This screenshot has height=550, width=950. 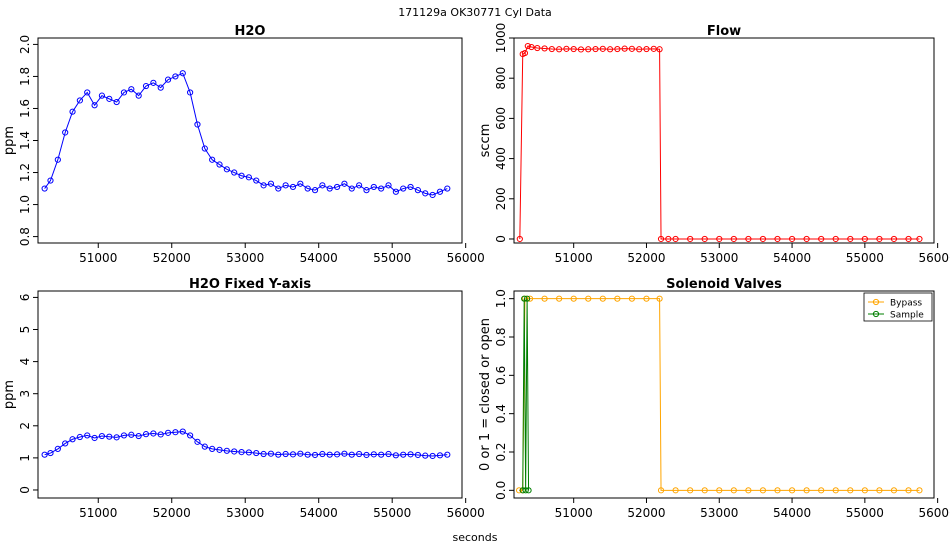 I want to click on y-tick-label: 0.8, so click(x=25, y=236).